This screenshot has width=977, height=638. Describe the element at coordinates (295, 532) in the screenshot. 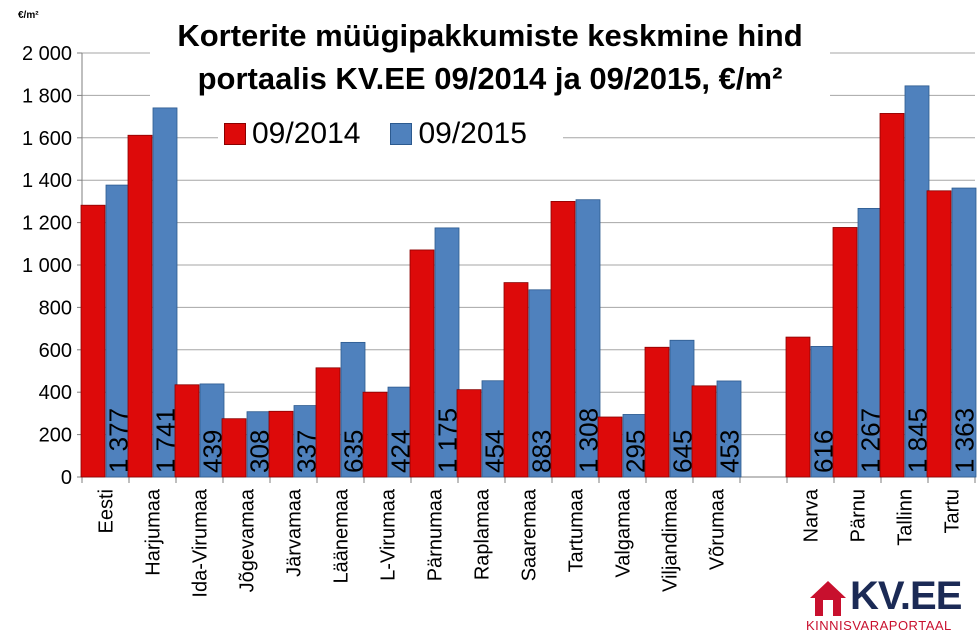

I see `x-tick-label: Järvamaa` at that location.